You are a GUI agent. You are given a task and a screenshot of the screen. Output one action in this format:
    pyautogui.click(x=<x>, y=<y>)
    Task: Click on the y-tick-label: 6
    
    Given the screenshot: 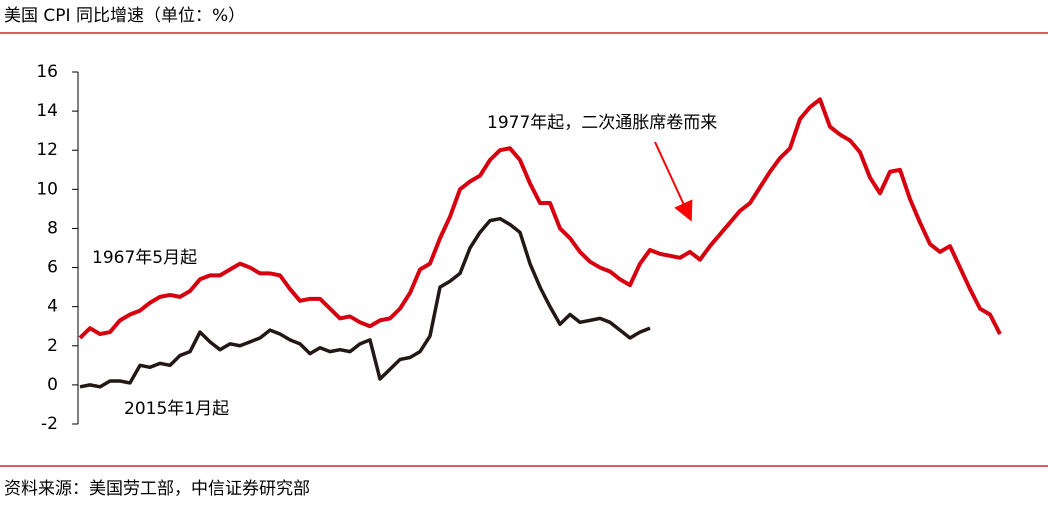 What is the action you would take?
    pyautogui.click(x=52, y=268)
    